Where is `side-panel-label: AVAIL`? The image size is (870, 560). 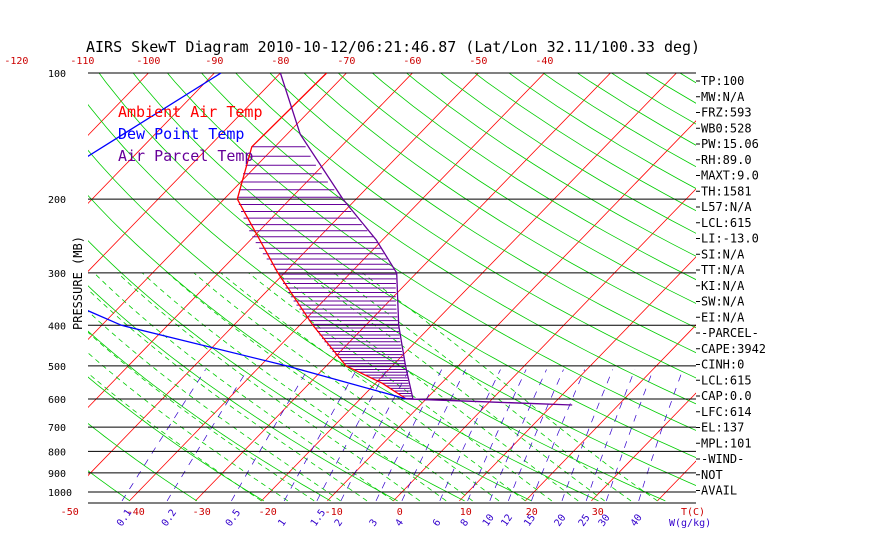 side-panel-label: AVAIL is located at coordinates (719, 491).